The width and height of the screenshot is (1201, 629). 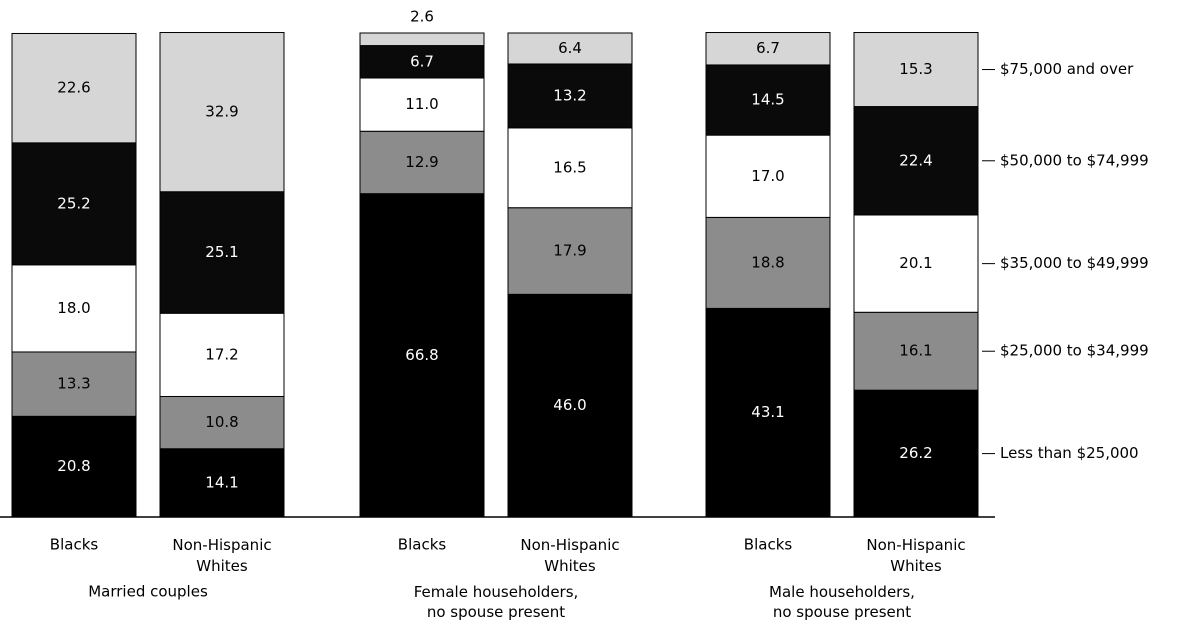 I want to click on data-label: 11.0, so click(x=421, y=104).